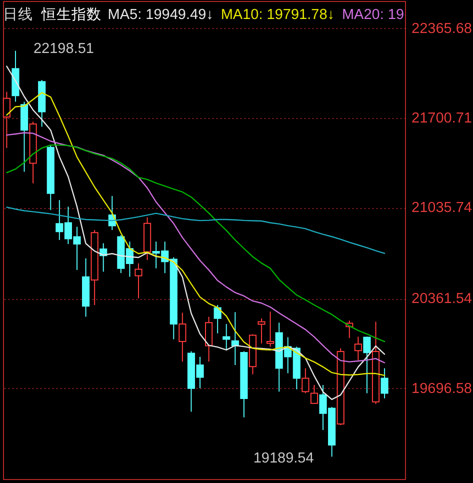  I want to click on y-tick-label: 20361.54, so click(442, 299).